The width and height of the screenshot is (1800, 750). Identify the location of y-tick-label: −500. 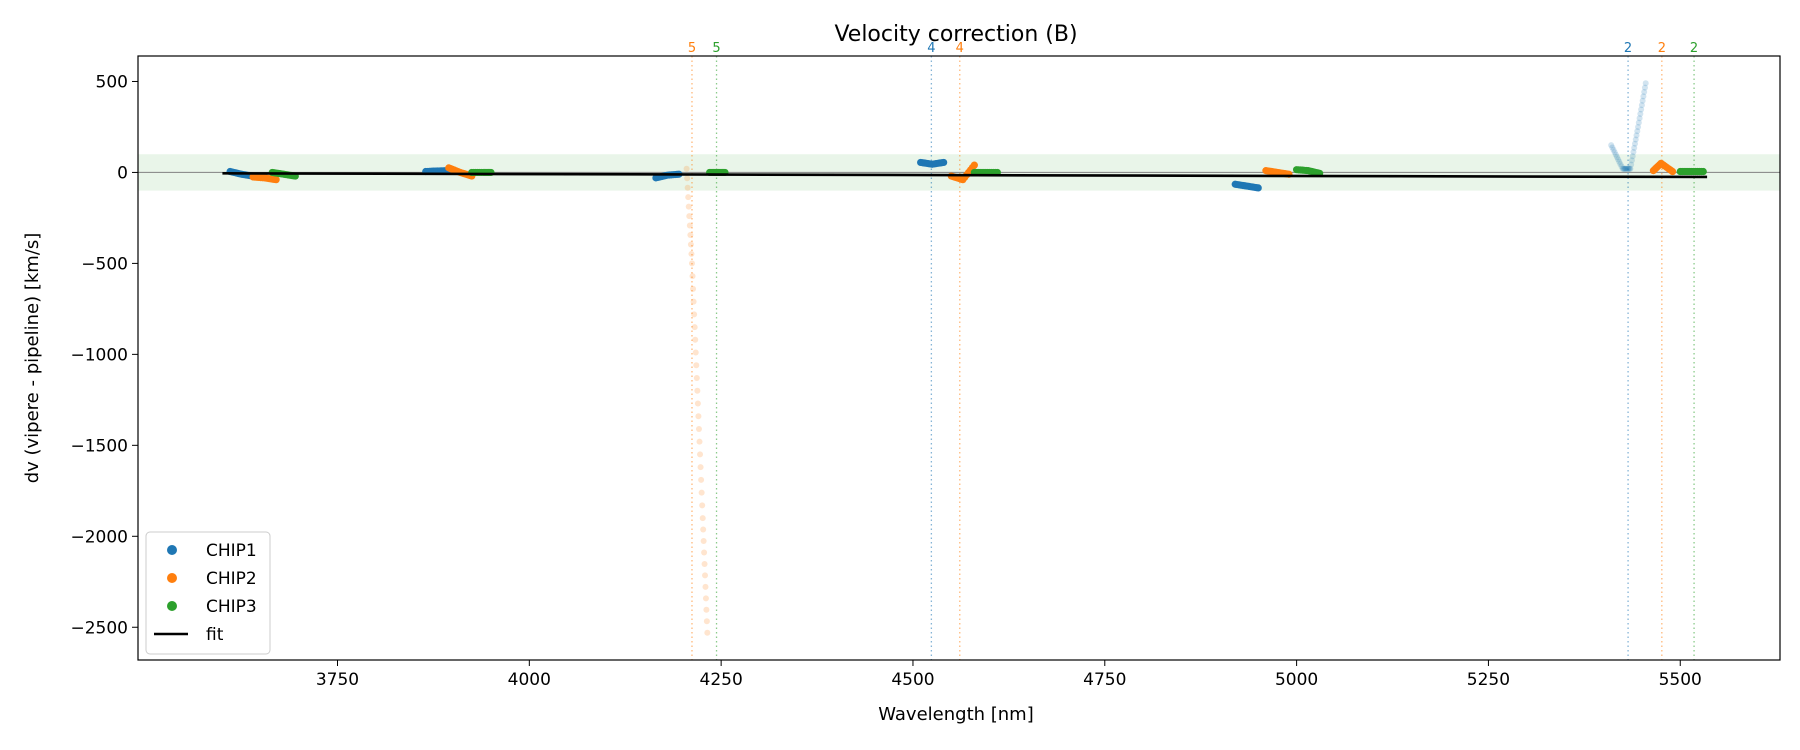
(104, 264).